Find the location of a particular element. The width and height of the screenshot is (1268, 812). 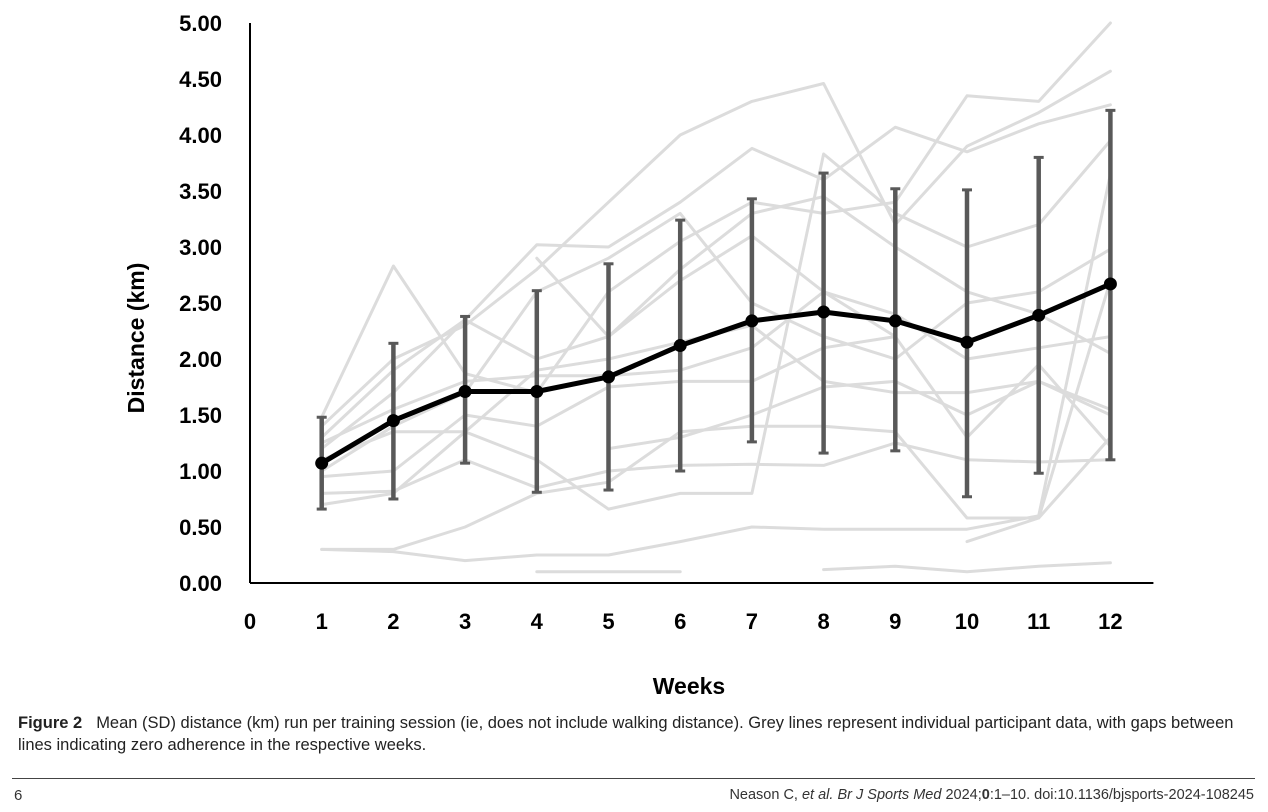

x-tick-label: 5 is located at coordinates (608, 621).